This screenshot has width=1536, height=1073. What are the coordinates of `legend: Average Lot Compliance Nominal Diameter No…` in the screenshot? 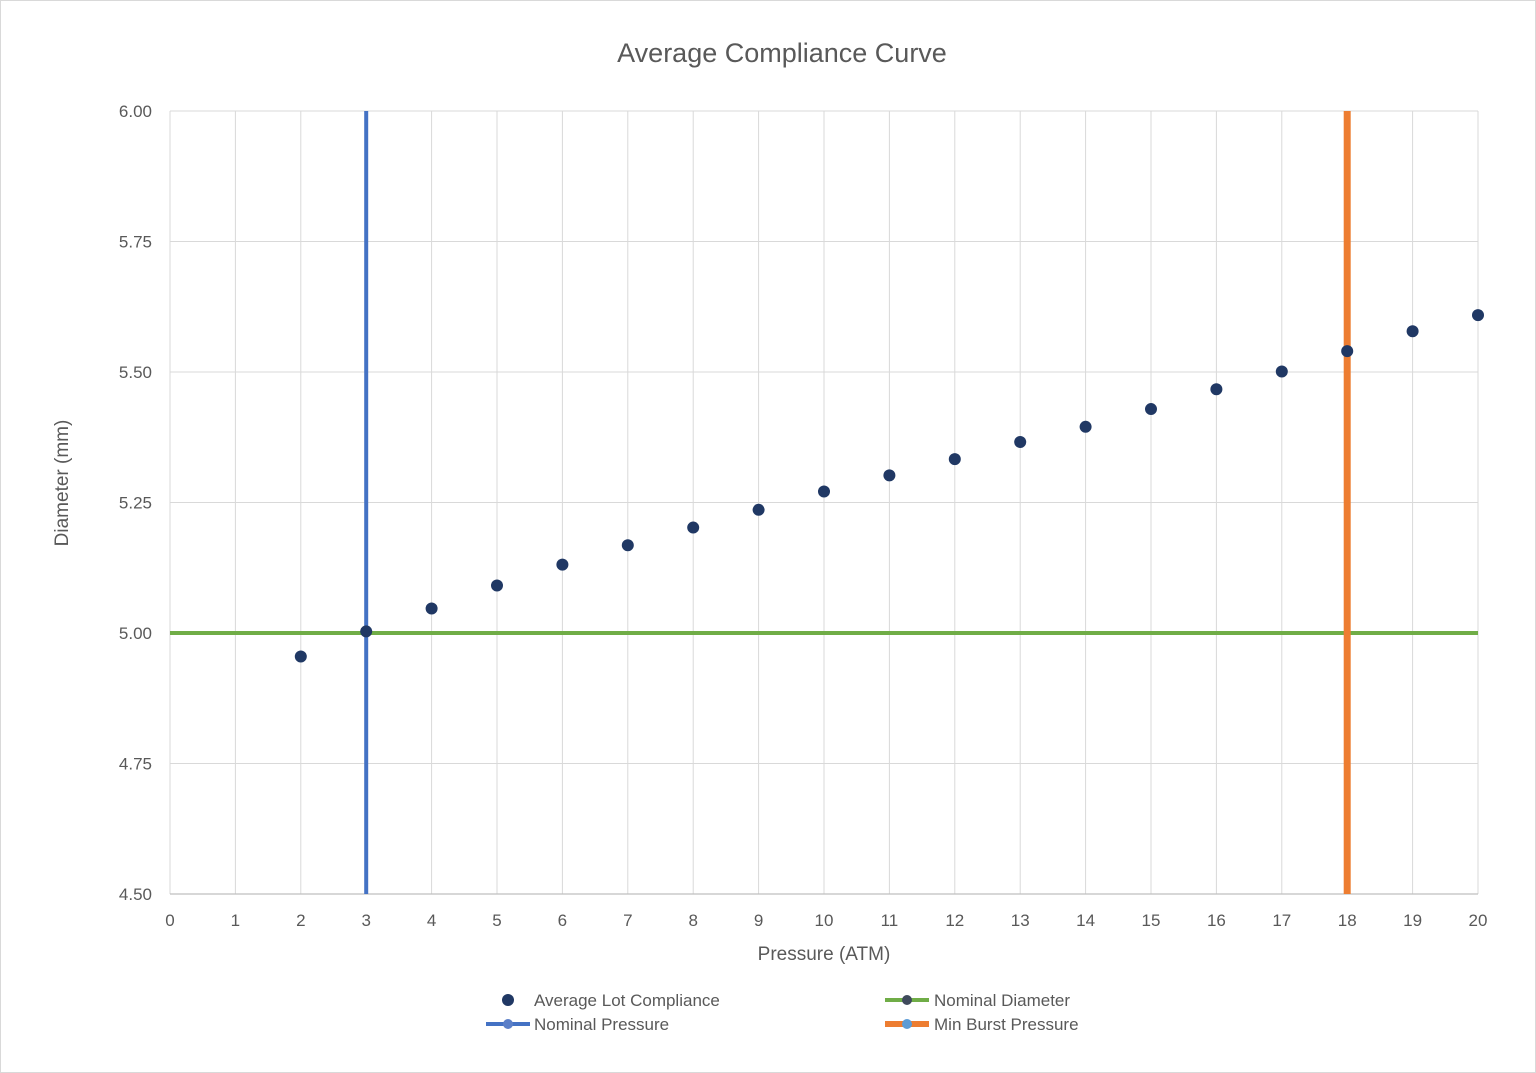 It's located at (782, 1012).